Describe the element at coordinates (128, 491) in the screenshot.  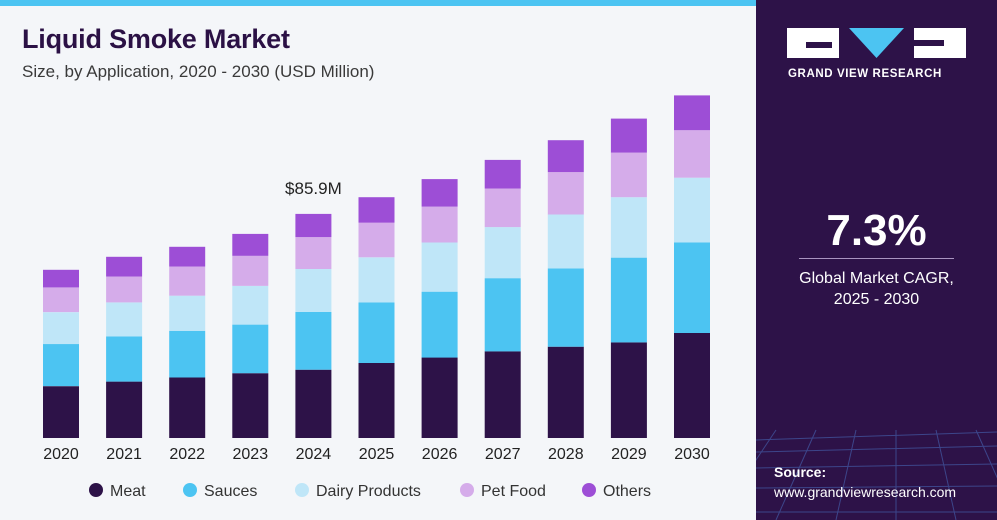
I see `legend-label-meat: Meat` at that location.